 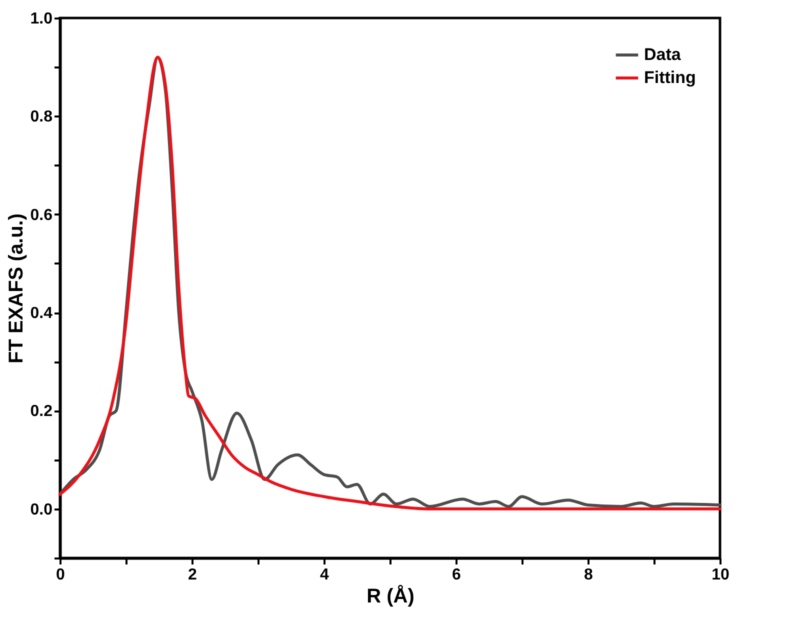 I want to click on legend-label: Data, so click(x=663, y=54).